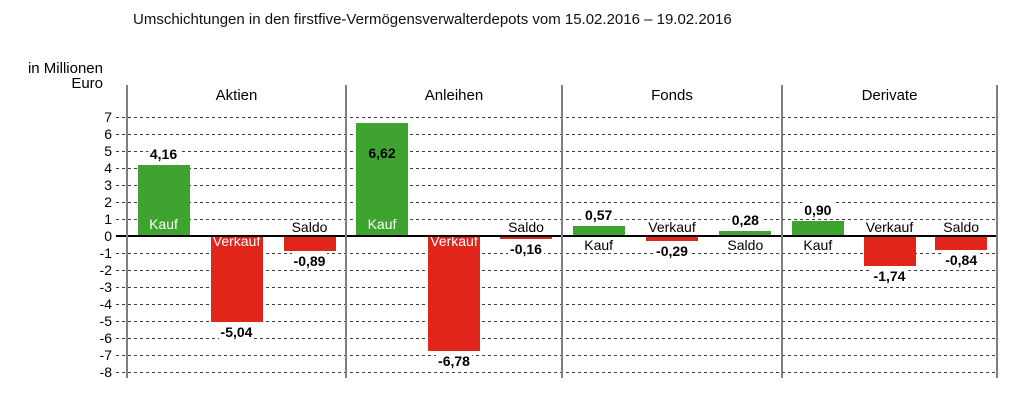  Describe the element at coordinates (105, 355) in the screenshot. I see `y-tick-label--7: -7` at that location.